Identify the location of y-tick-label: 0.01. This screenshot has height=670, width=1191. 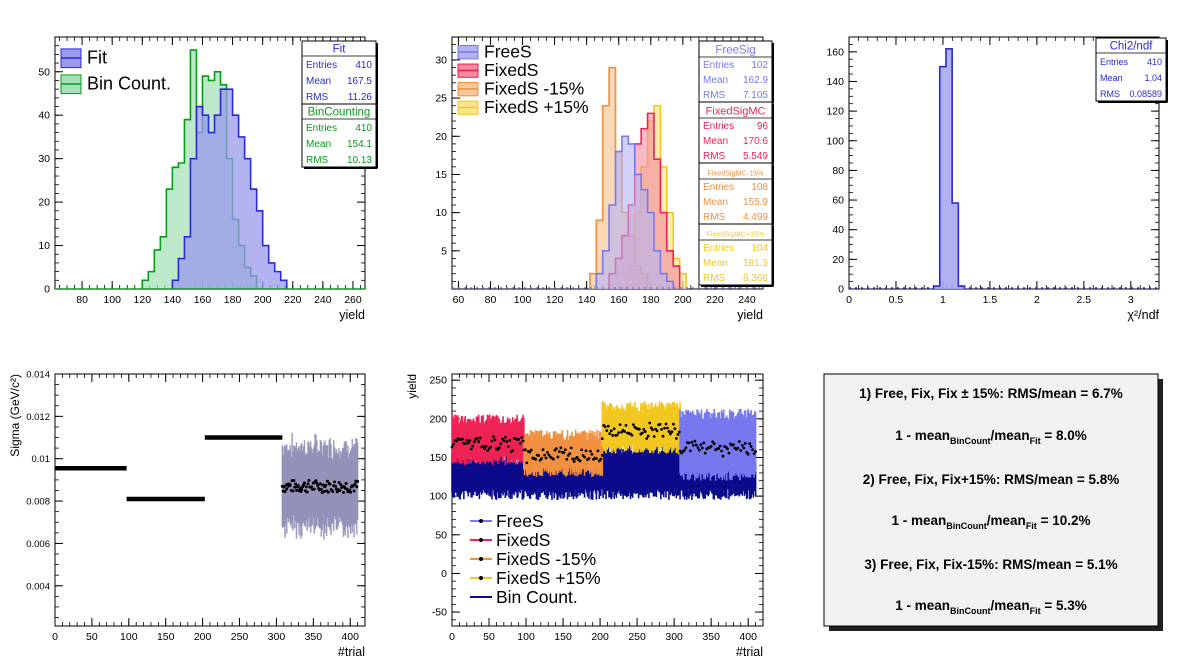
(41, 459).